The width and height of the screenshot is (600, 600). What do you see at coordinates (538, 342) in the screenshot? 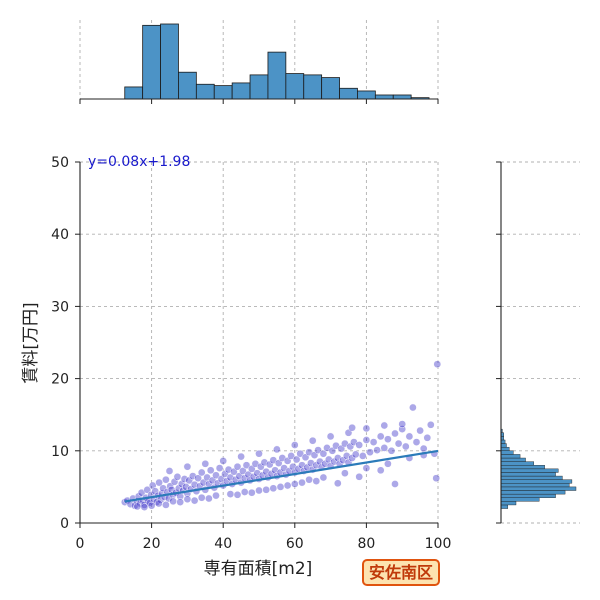
I see `right-histogram` at bounding box center [538, 342].